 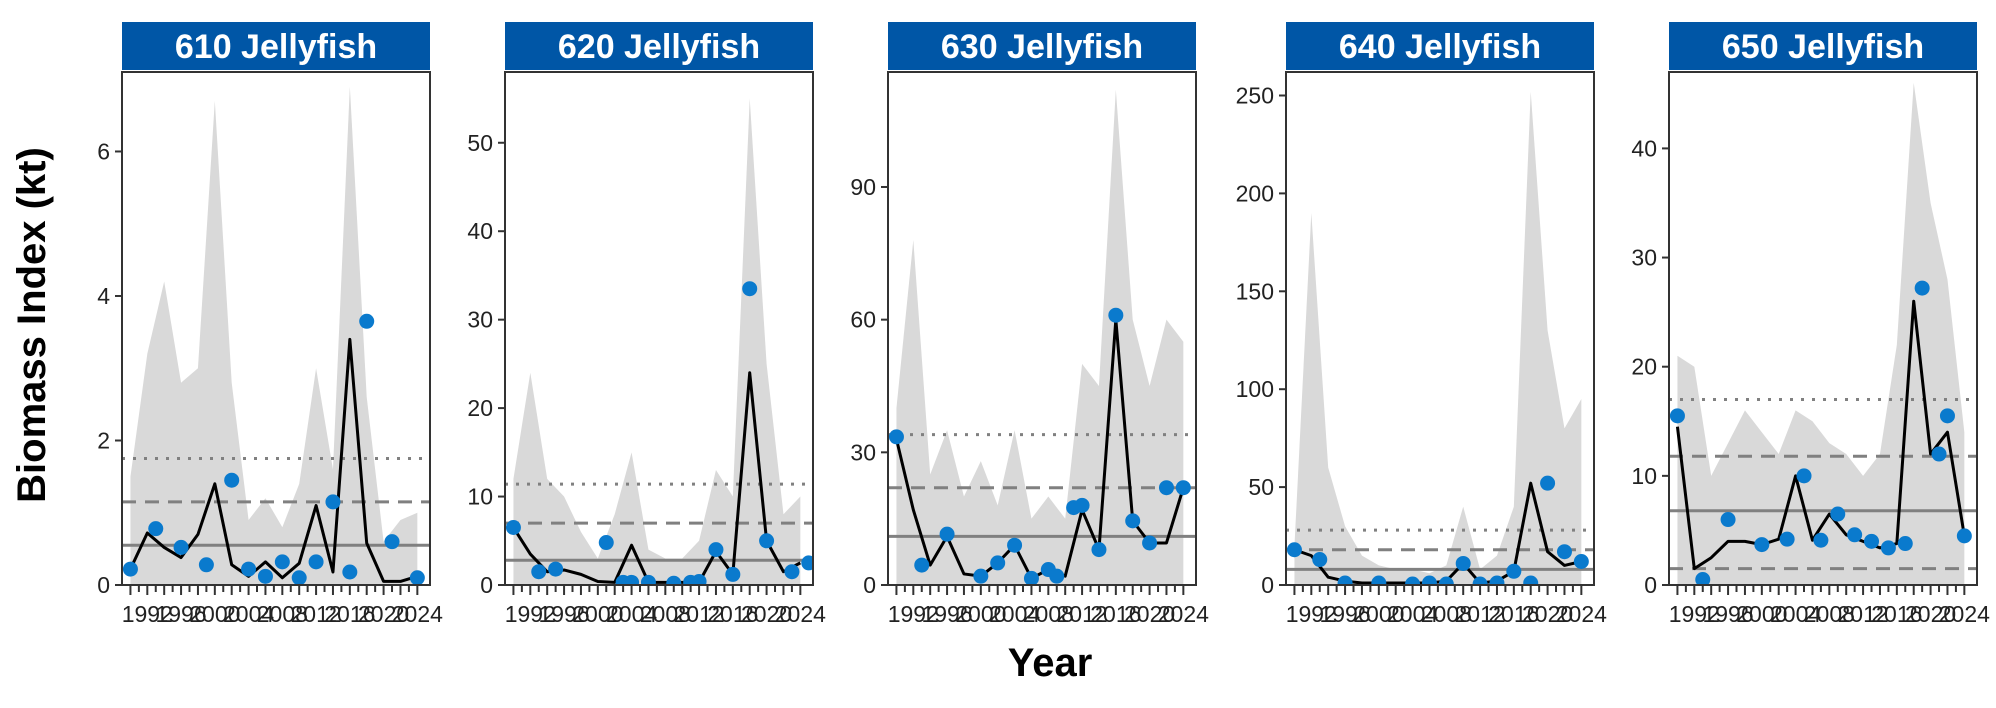 What do you see at coordinates (273, 460) in the screenshot?
I see `fit-line` at bounding box center [273, 460].